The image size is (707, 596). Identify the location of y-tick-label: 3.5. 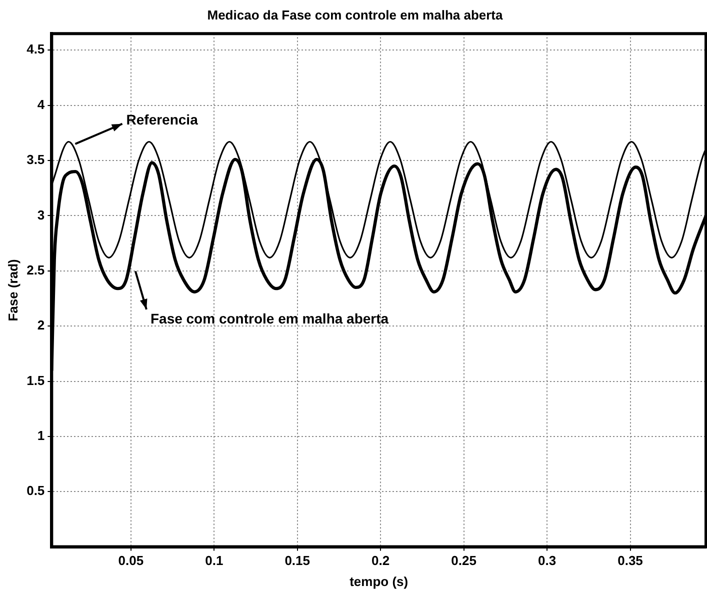
(35, 160).